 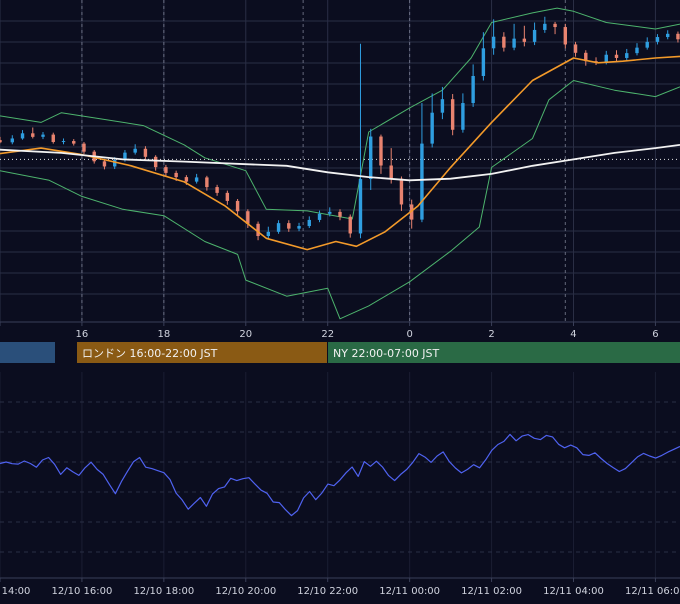 I want to click on price-x-tick-label: 2, so click(x=491, y=334).